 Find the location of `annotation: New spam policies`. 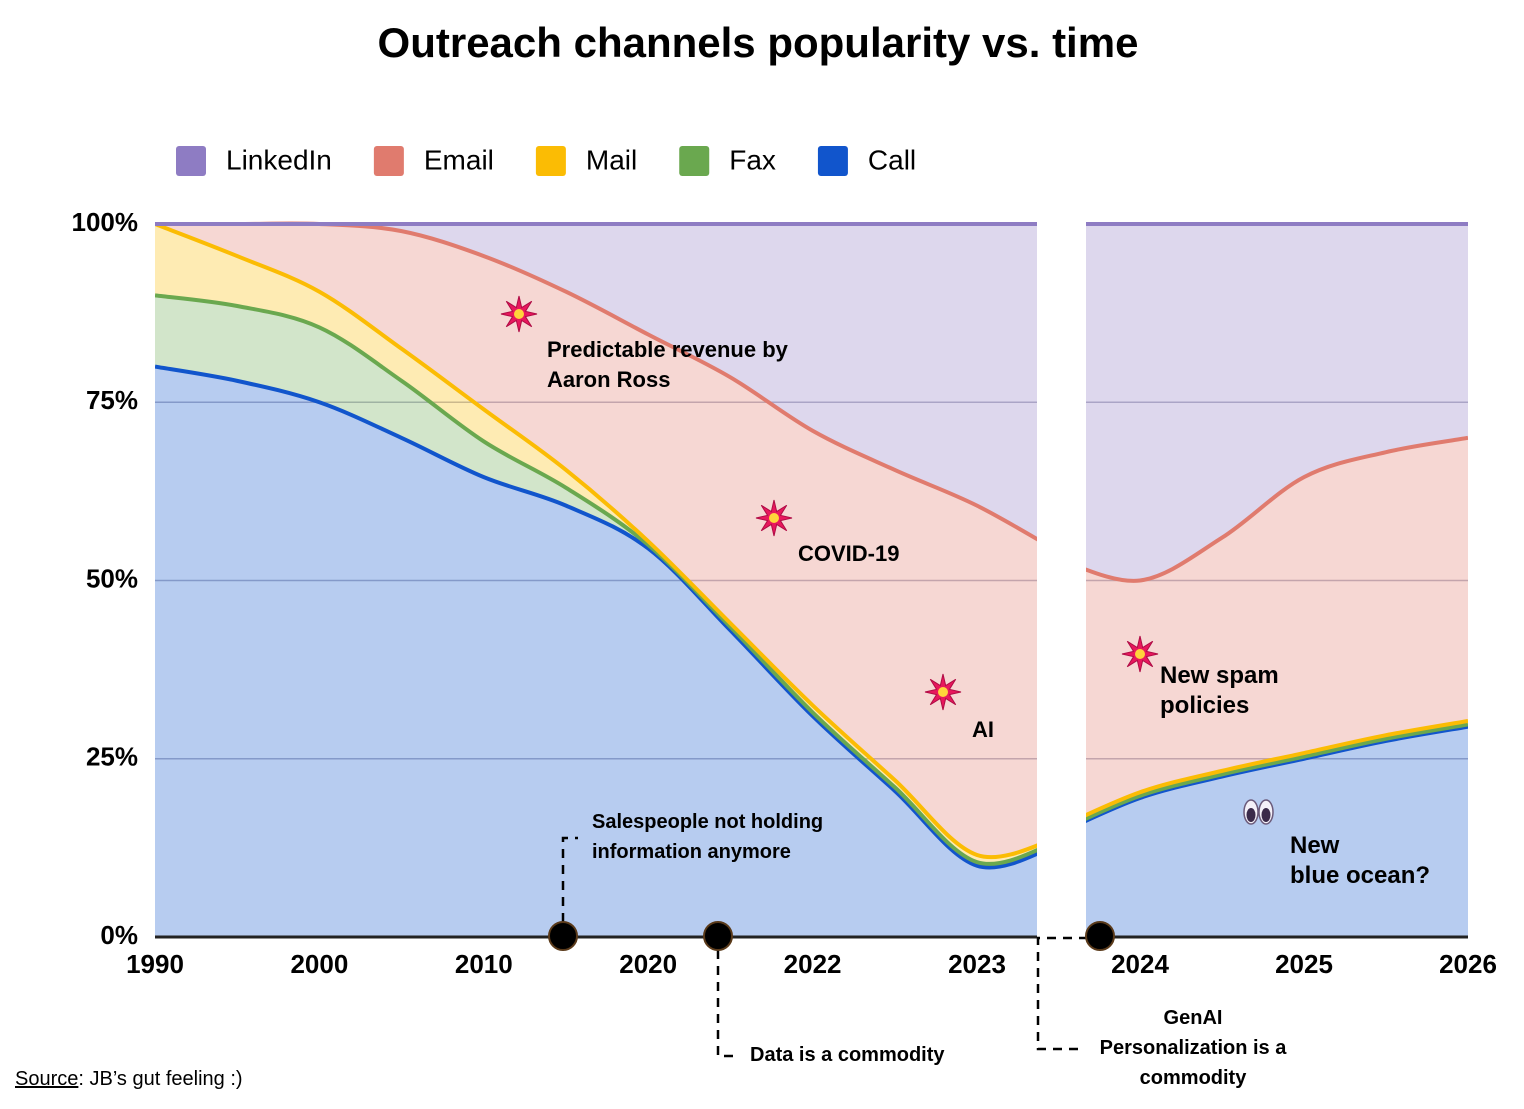

annotation: New spam policies is located at coordinates (1219, 690).